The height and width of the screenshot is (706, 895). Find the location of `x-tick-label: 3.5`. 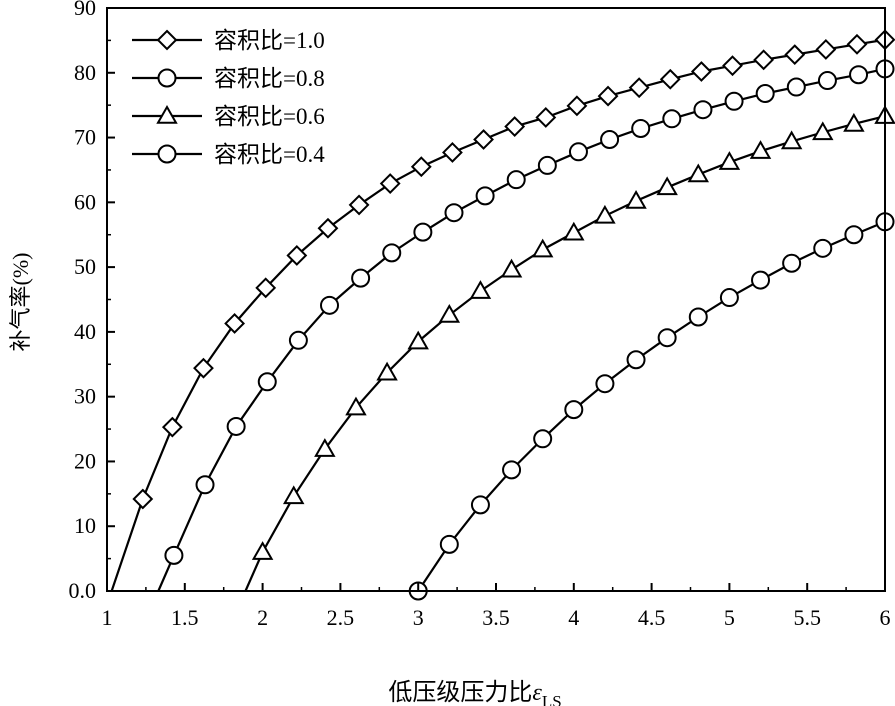

x-tick-label: 3.5 is located at coordinates (496, 617).